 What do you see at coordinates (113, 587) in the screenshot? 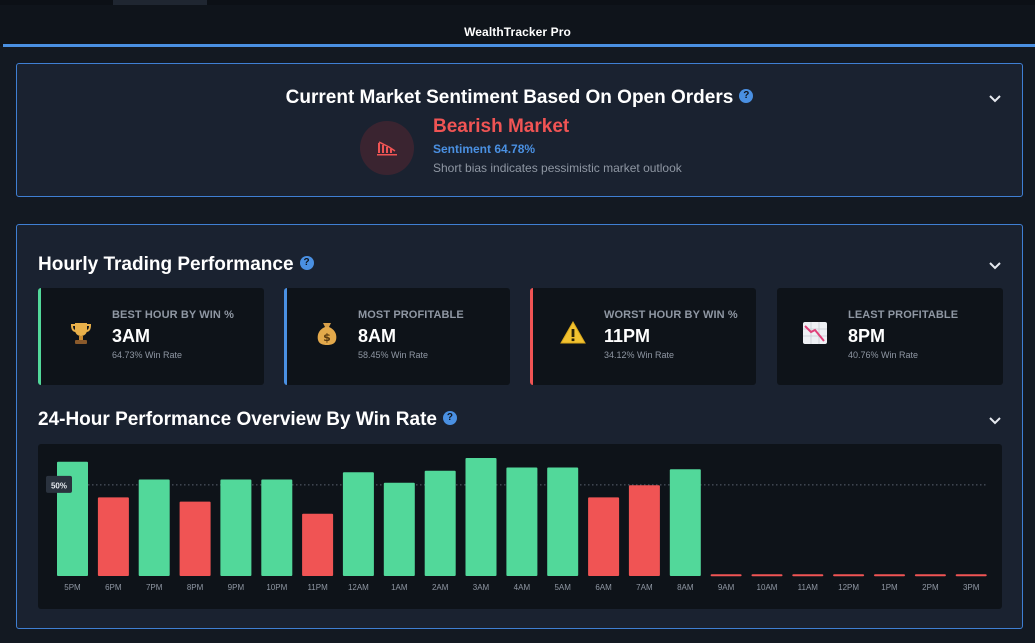
I see `x-tick-label: 6PM` at bounding box center [113, 587].